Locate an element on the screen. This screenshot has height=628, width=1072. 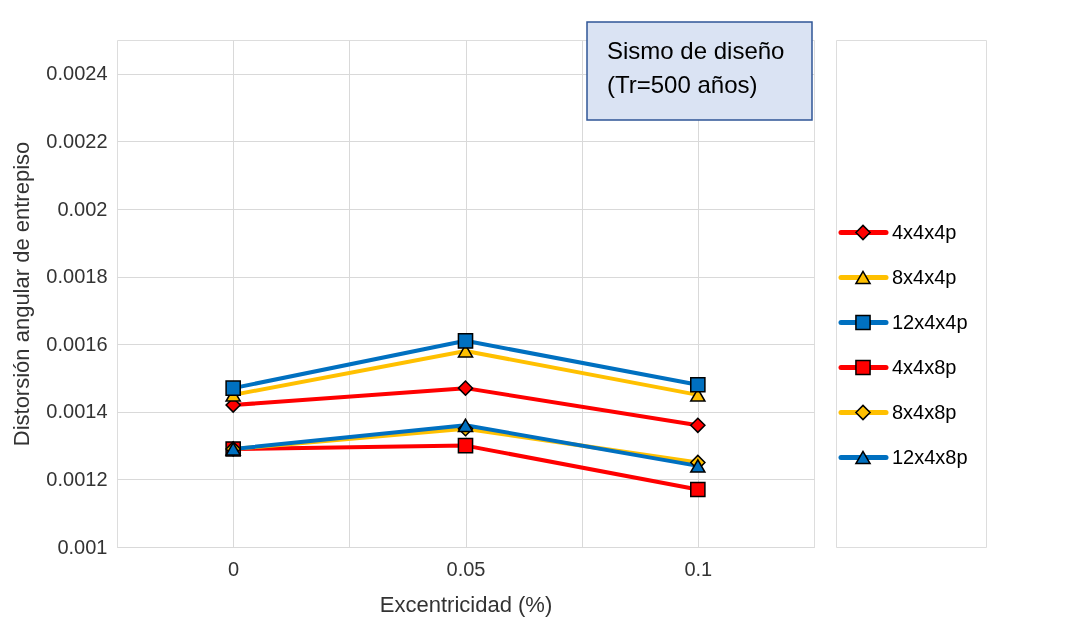
y-axis-title: Distorsión angular de entrepiso is located at coordinates (22, 294).